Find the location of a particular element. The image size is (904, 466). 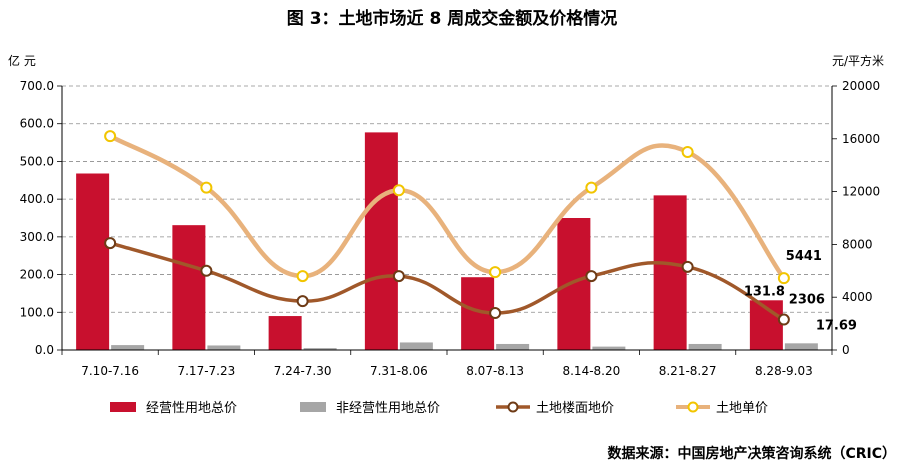

left-axis-tick-label: 700.0 is located at coordinates (37, 86).